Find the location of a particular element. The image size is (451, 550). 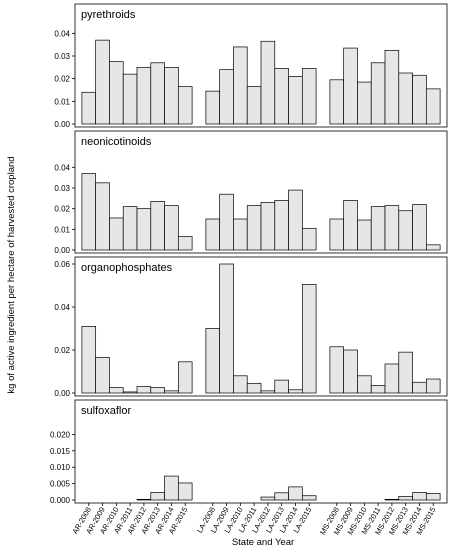

y-tick-label: 0.000 is located at coordinates (60, 500).